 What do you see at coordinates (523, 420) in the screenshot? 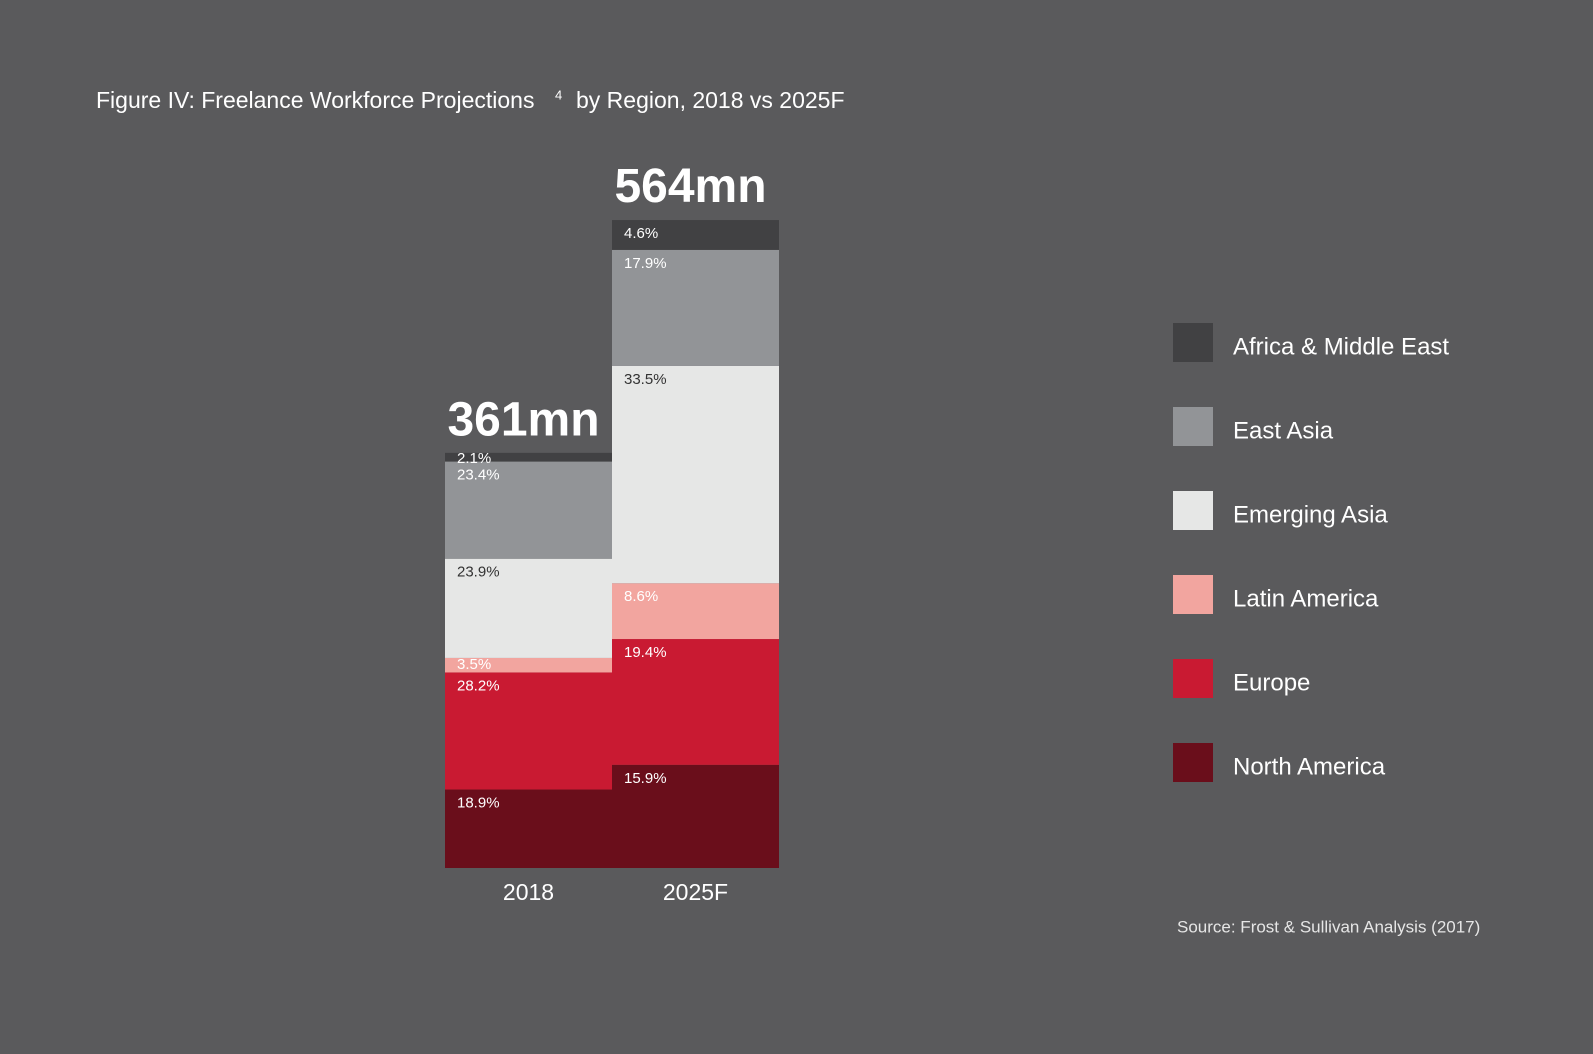
I see `total-label: 361mn` at bounding box center [523, 420].